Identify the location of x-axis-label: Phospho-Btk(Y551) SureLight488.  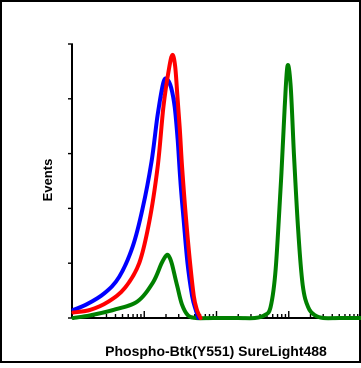
(216, 351).